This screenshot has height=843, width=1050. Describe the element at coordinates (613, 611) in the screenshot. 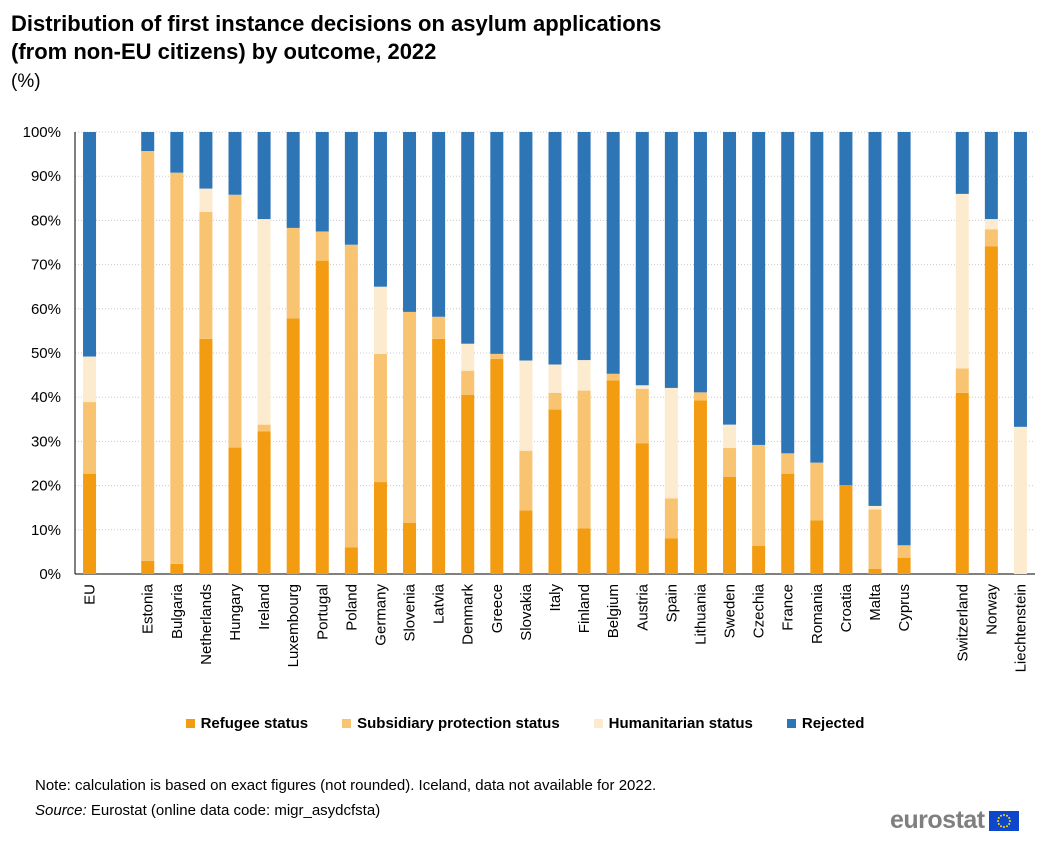

I see `x-tick-label: Belgium` at that location.